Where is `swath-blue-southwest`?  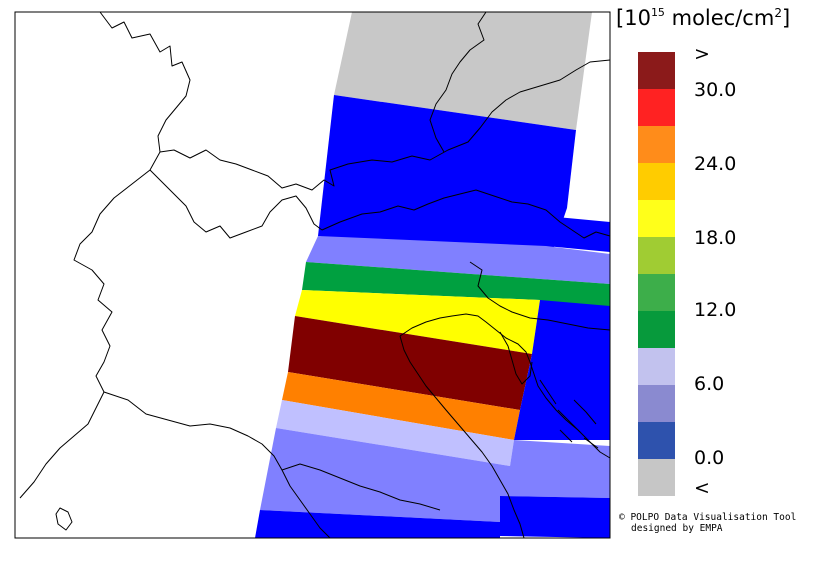 swath-blue-southwest is located at coordinates (377, 524).